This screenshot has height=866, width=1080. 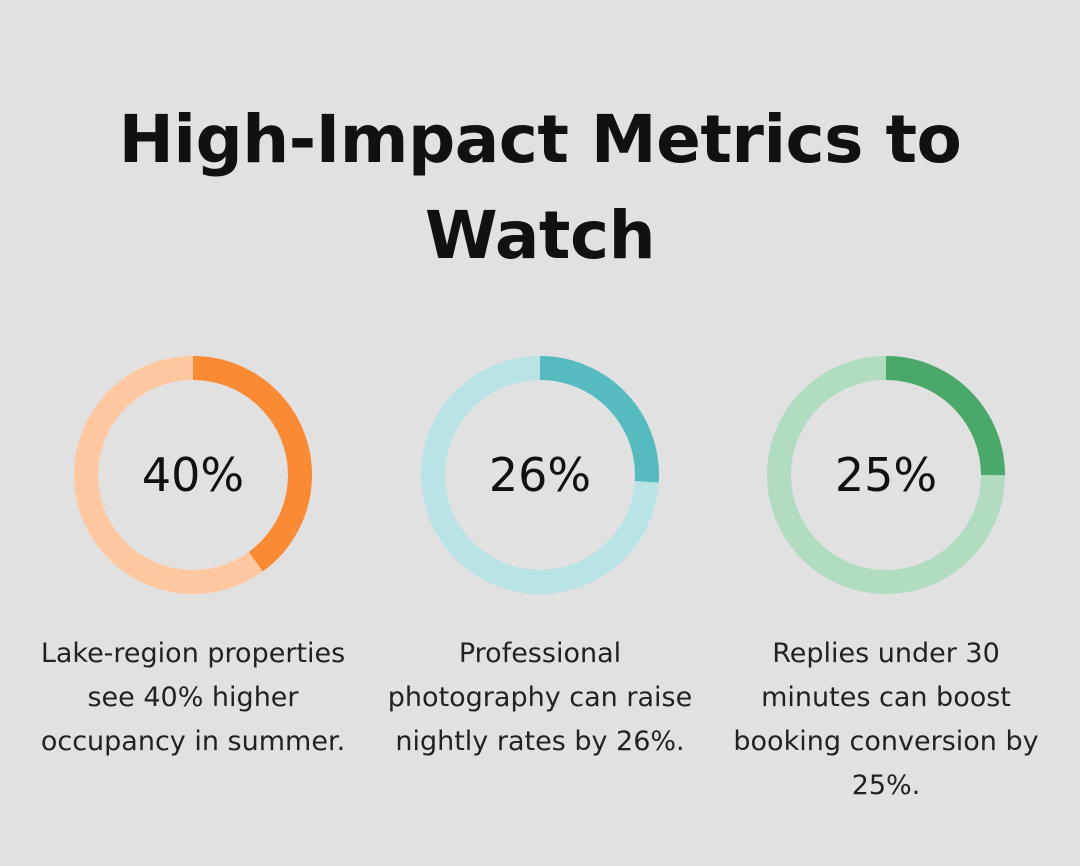 I want to click on donut-percent-label: 26%, so click(x=540, y=475).